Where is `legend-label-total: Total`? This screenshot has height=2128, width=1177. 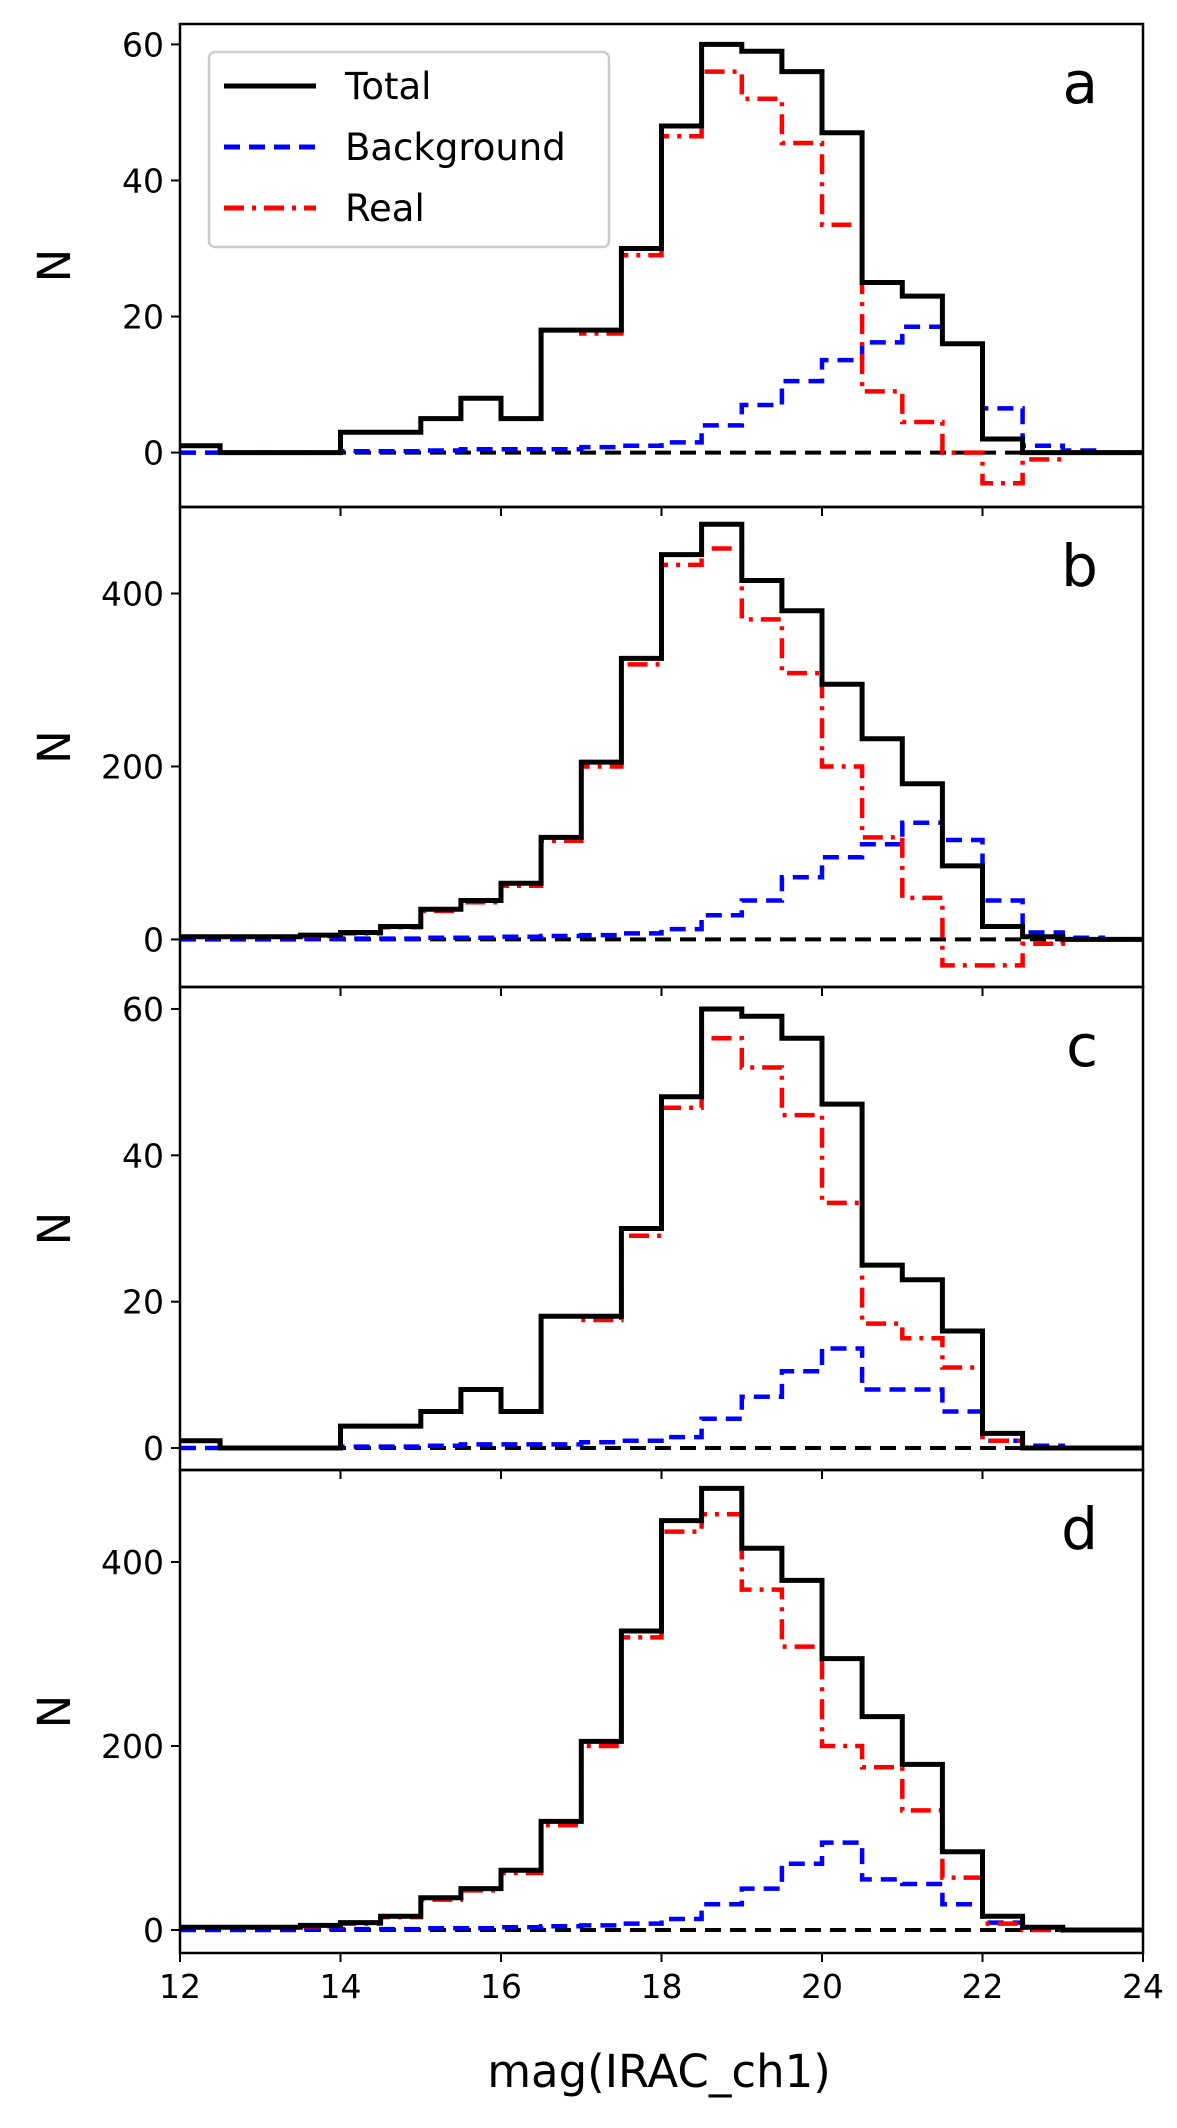 legend-label-total: Total is located at coordinates (387, 86).